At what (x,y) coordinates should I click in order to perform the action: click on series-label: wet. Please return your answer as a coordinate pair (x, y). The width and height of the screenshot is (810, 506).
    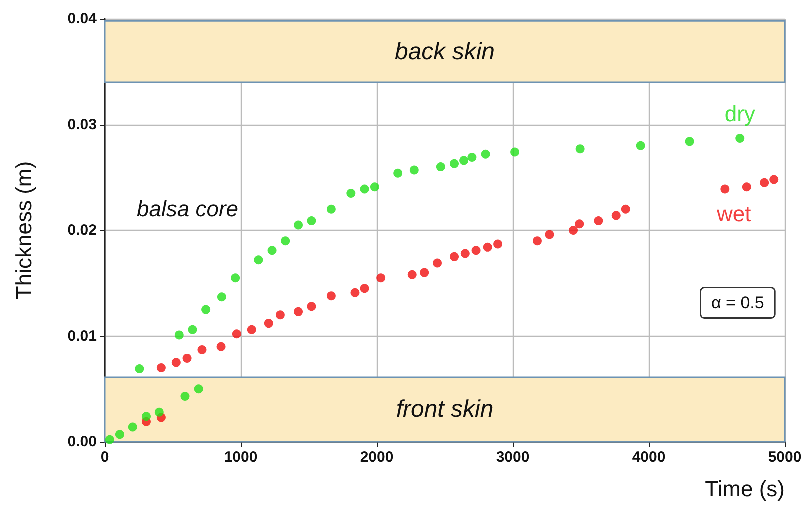
    Looking at the image, I should click on (734, 214).